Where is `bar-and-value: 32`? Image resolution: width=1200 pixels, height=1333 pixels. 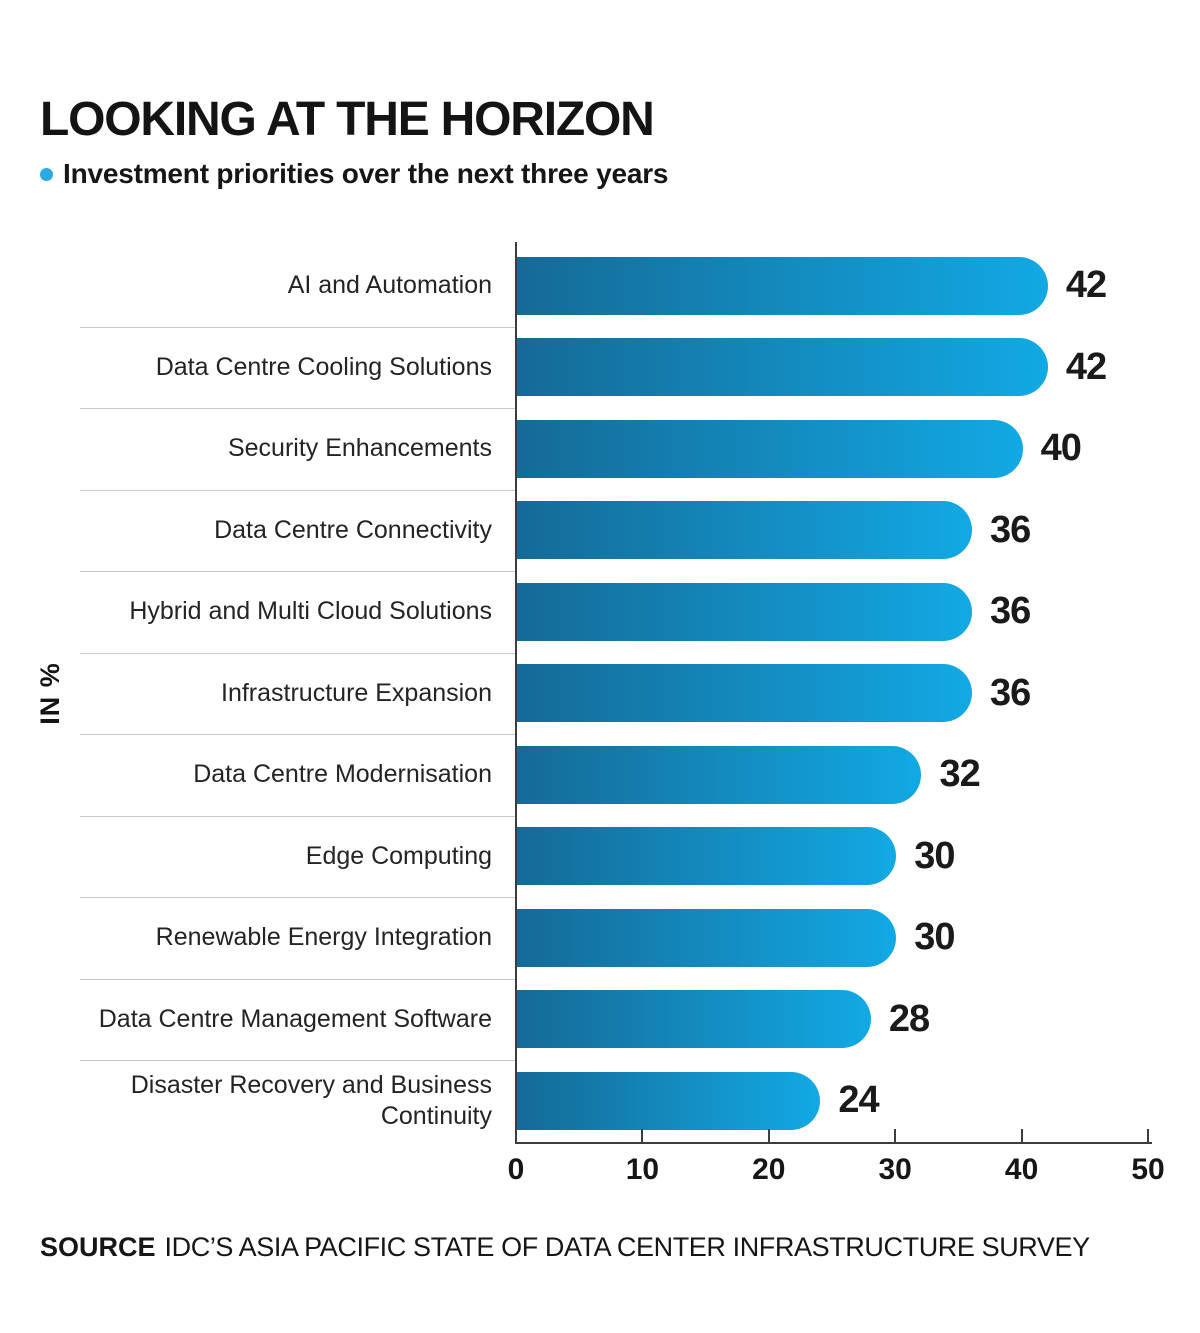 bar-and-value: 32 is located at coordinates (749, 775).